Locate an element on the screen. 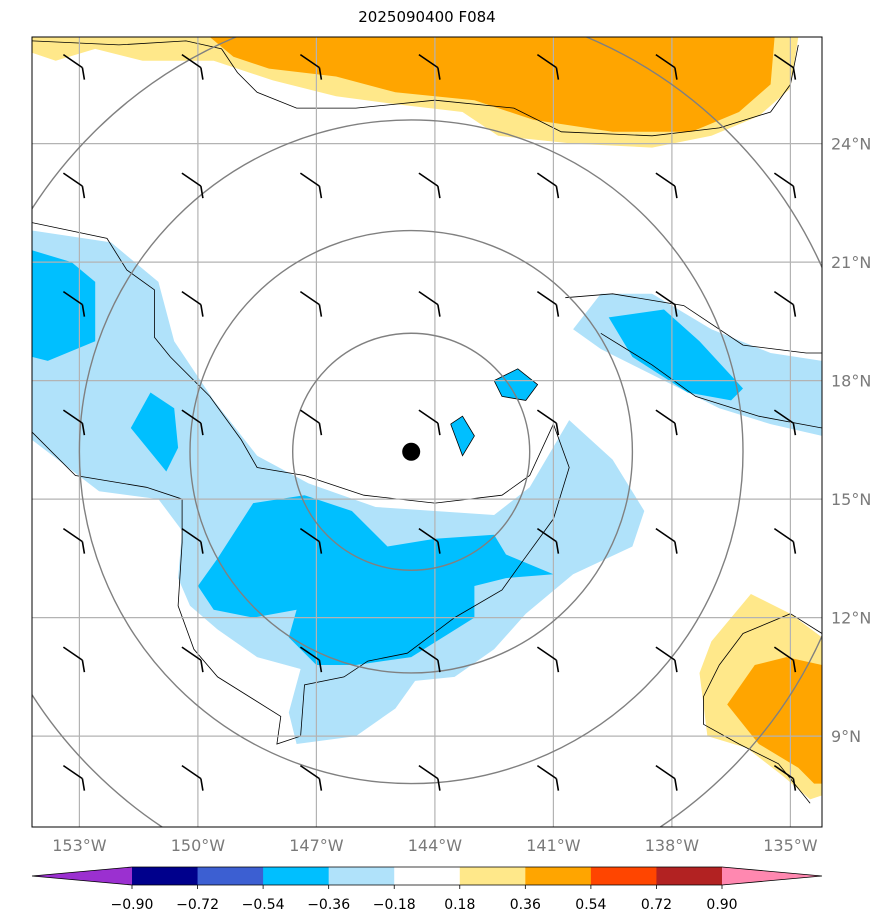 The image size is (892, 924). lat-label: 12°N is located at coordinates (851, 618).